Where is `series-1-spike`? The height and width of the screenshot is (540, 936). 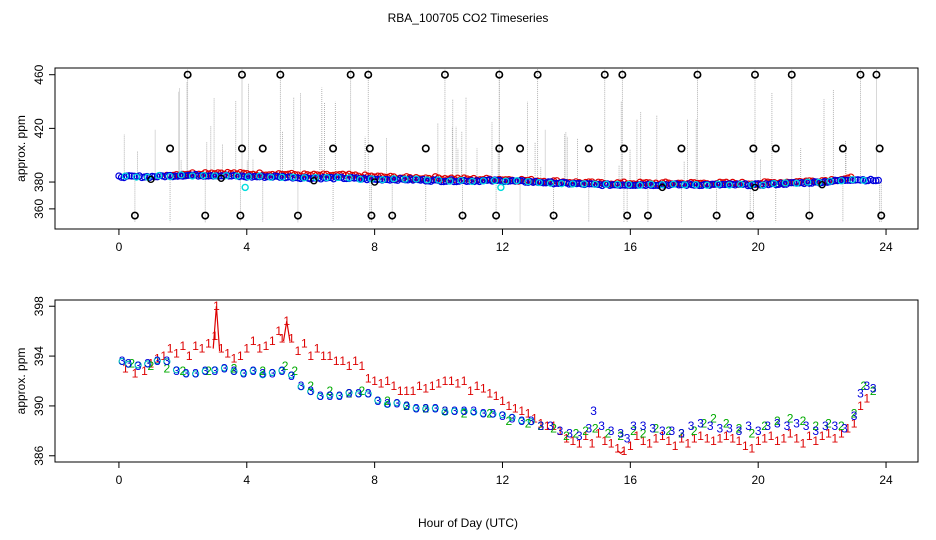
series-1-spike is located at coordinates (216, 329).